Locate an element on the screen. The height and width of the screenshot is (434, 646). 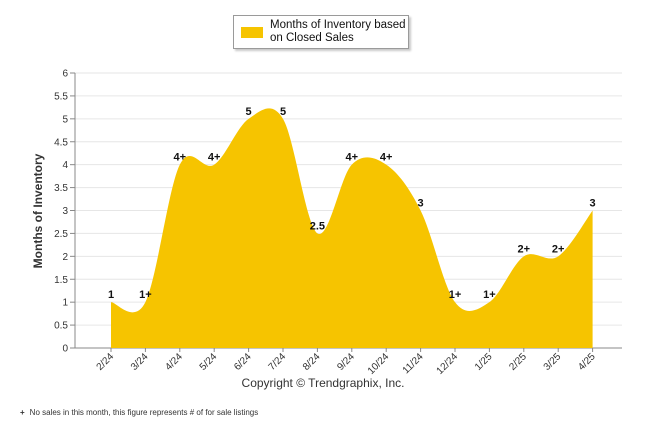
x-tick-label: 2/24 is located at coordinates (106, 362).